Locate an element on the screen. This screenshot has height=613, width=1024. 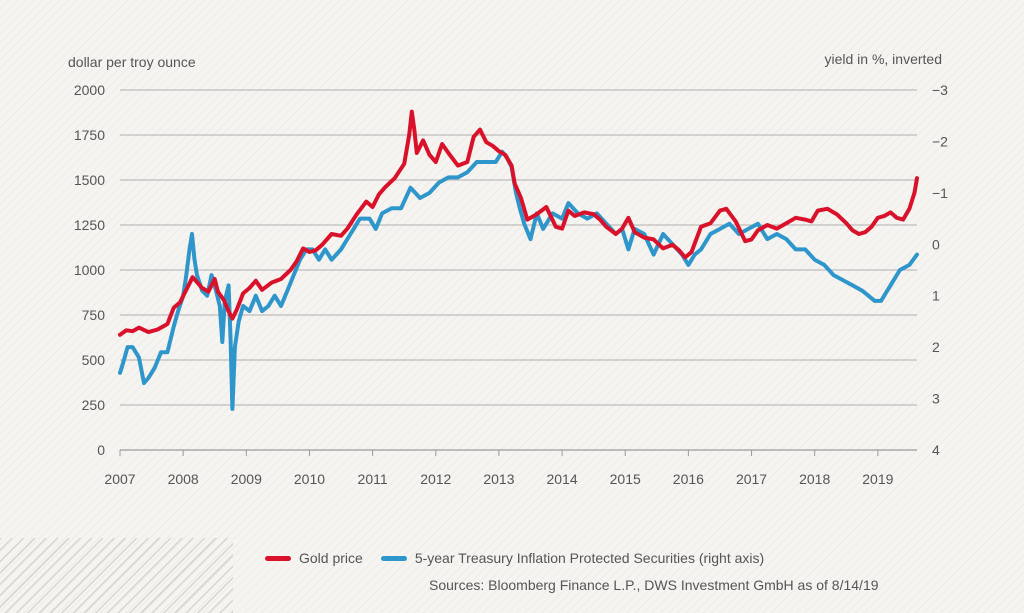
legend-label-gold: Gold price is located at coordinates (331, 558).